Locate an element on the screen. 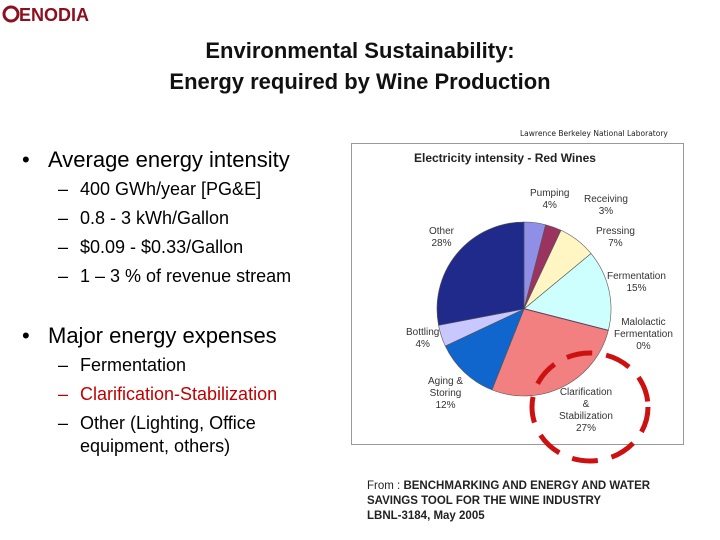 The height and width of the screenshot is (540, 720). label-bottling-name: Bottling is located at coordinates (423, 332).